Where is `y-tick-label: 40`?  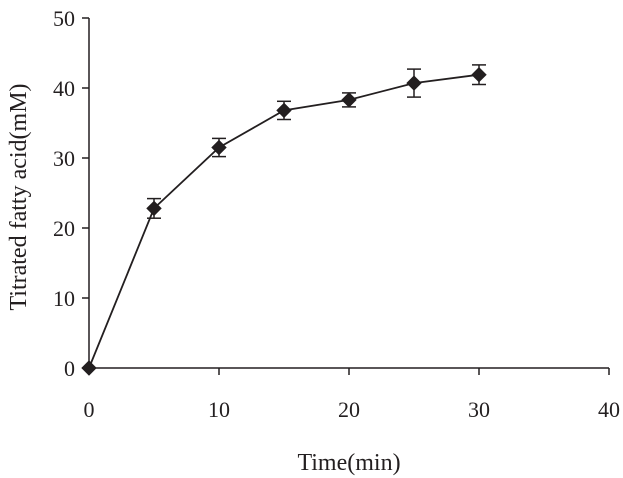
y-tick-label: 40 is located at coordinates (64, 88).